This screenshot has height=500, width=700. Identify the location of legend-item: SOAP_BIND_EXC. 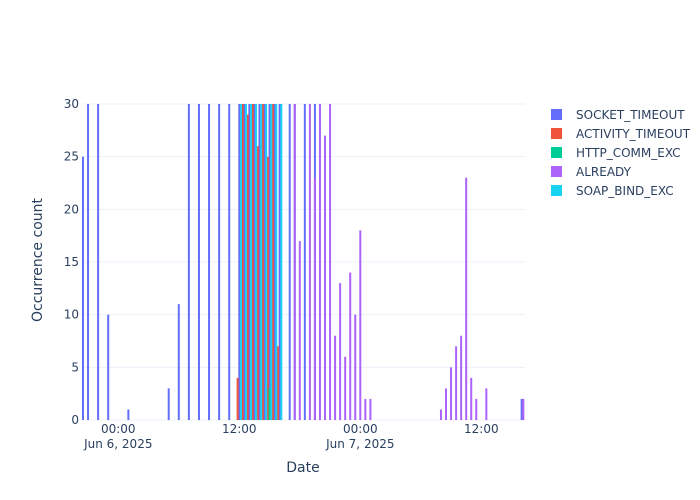
(612, 191).